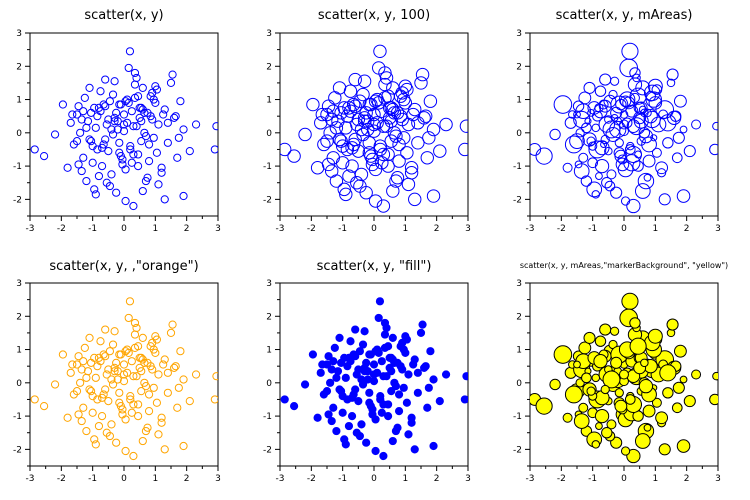  What do you see at coordinates (19, 284) in the screenshot?
I see `y-tick-label: 3` at bounding box center [19, 284].